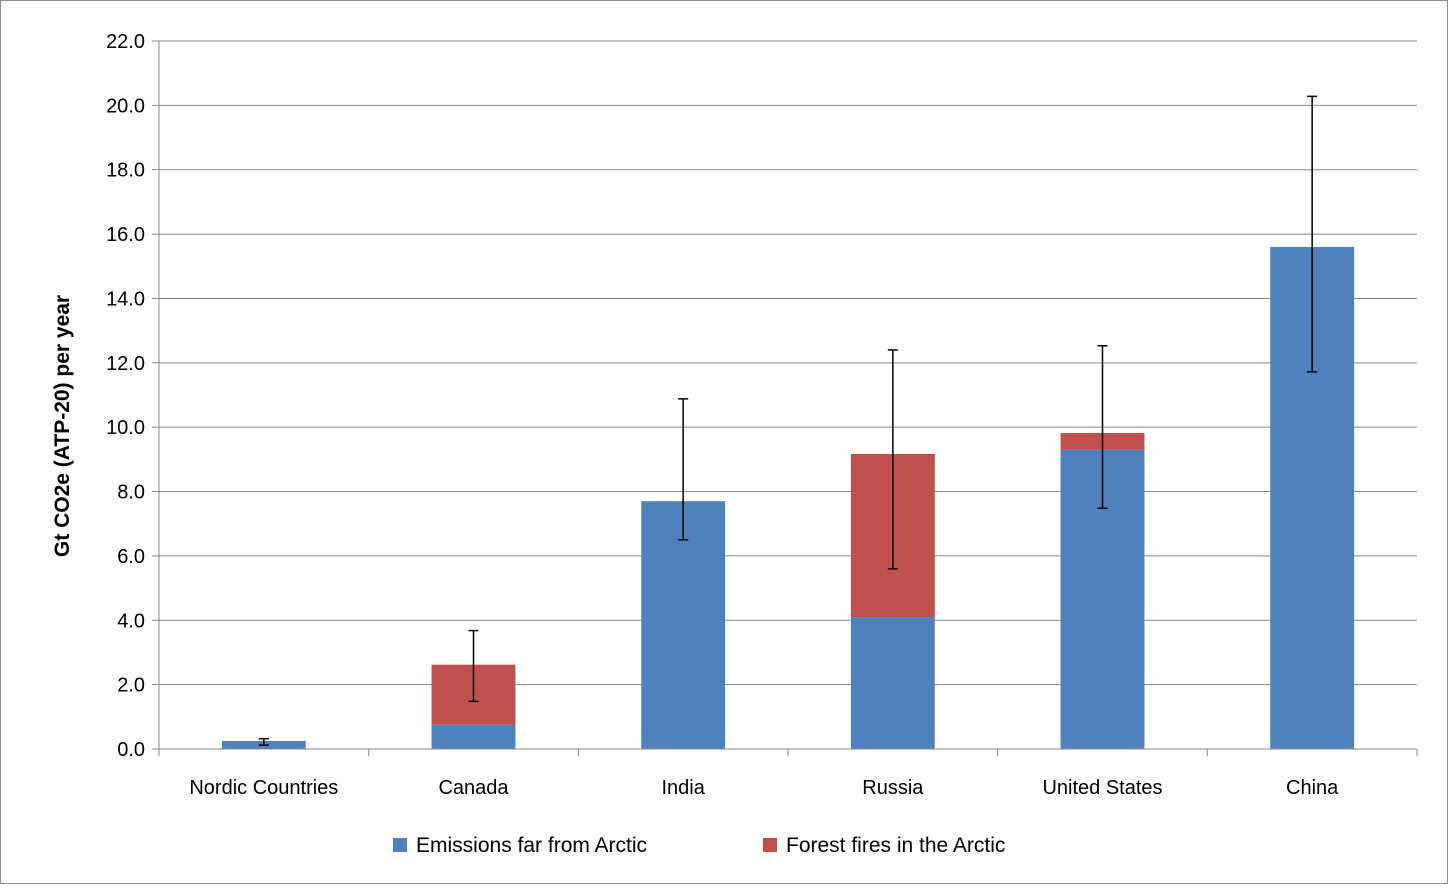 This screenshot has height=888, width=1448. Describe the element at coordinates (131, 557) in the screenshot. I see `y-tick-label: 6.0` at that location.